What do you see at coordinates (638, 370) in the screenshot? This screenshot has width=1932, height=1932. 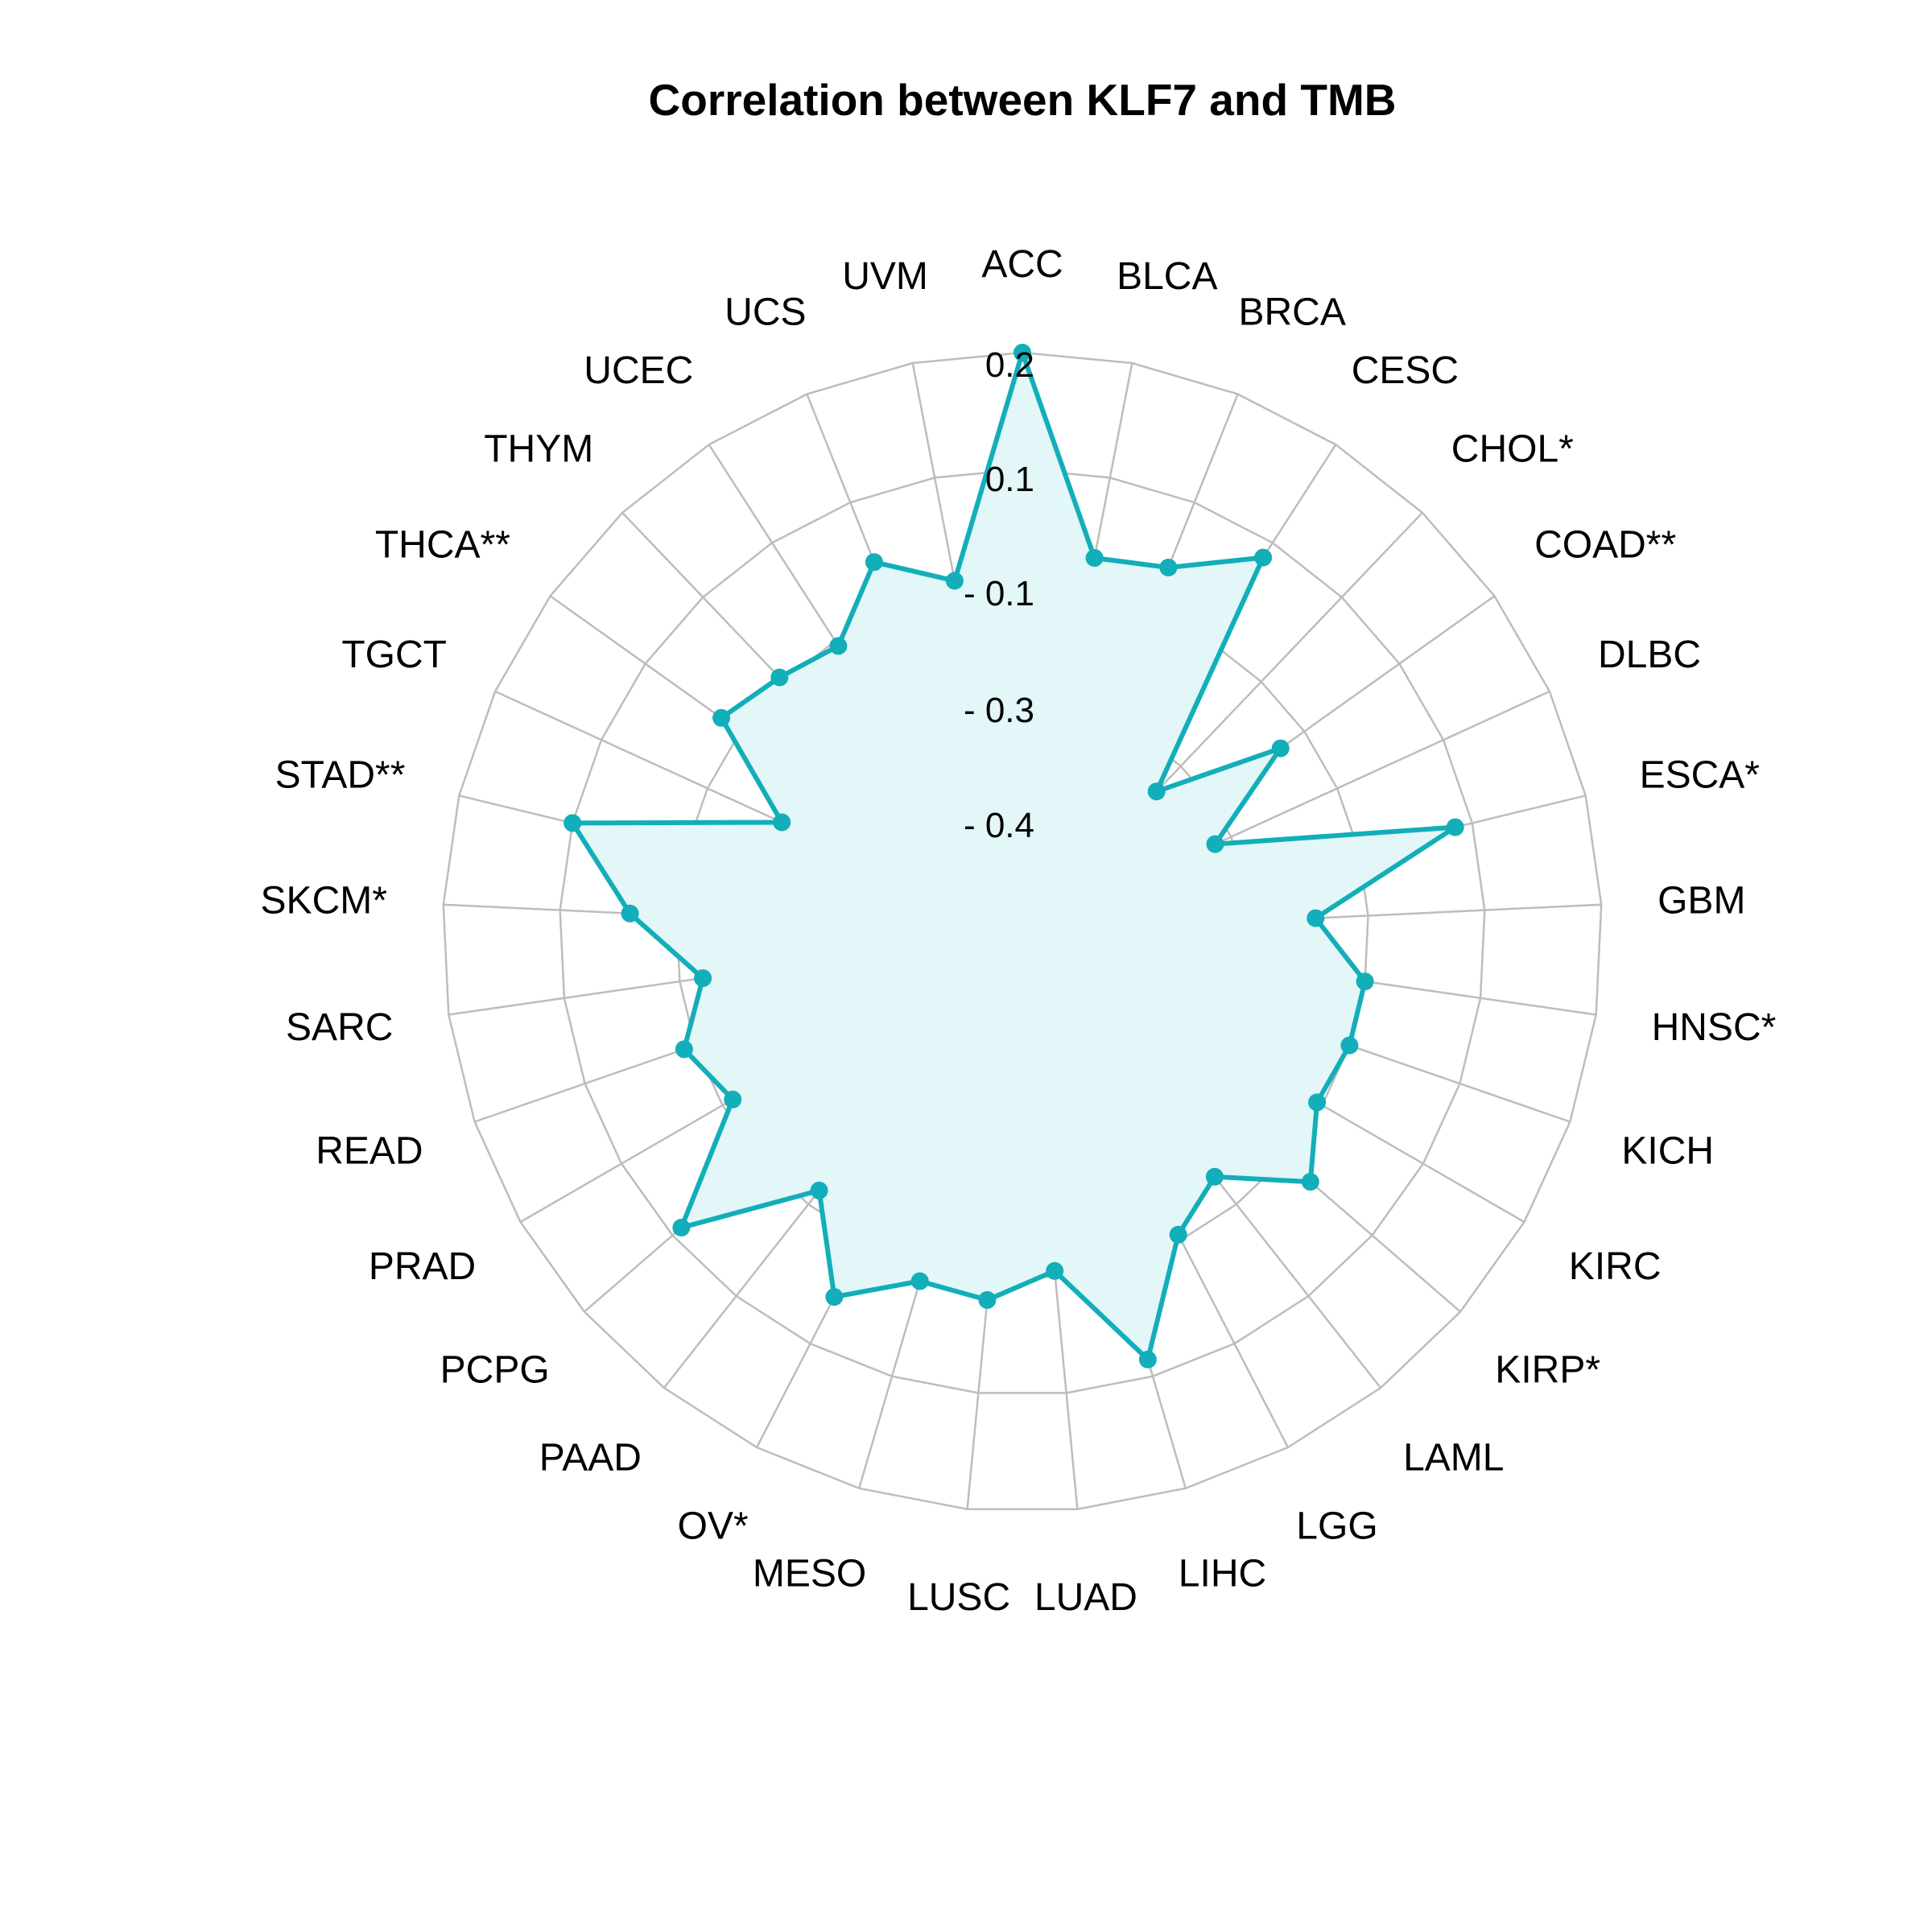 I see `category-label-30: UCEC` at bounding box center [638, 370].